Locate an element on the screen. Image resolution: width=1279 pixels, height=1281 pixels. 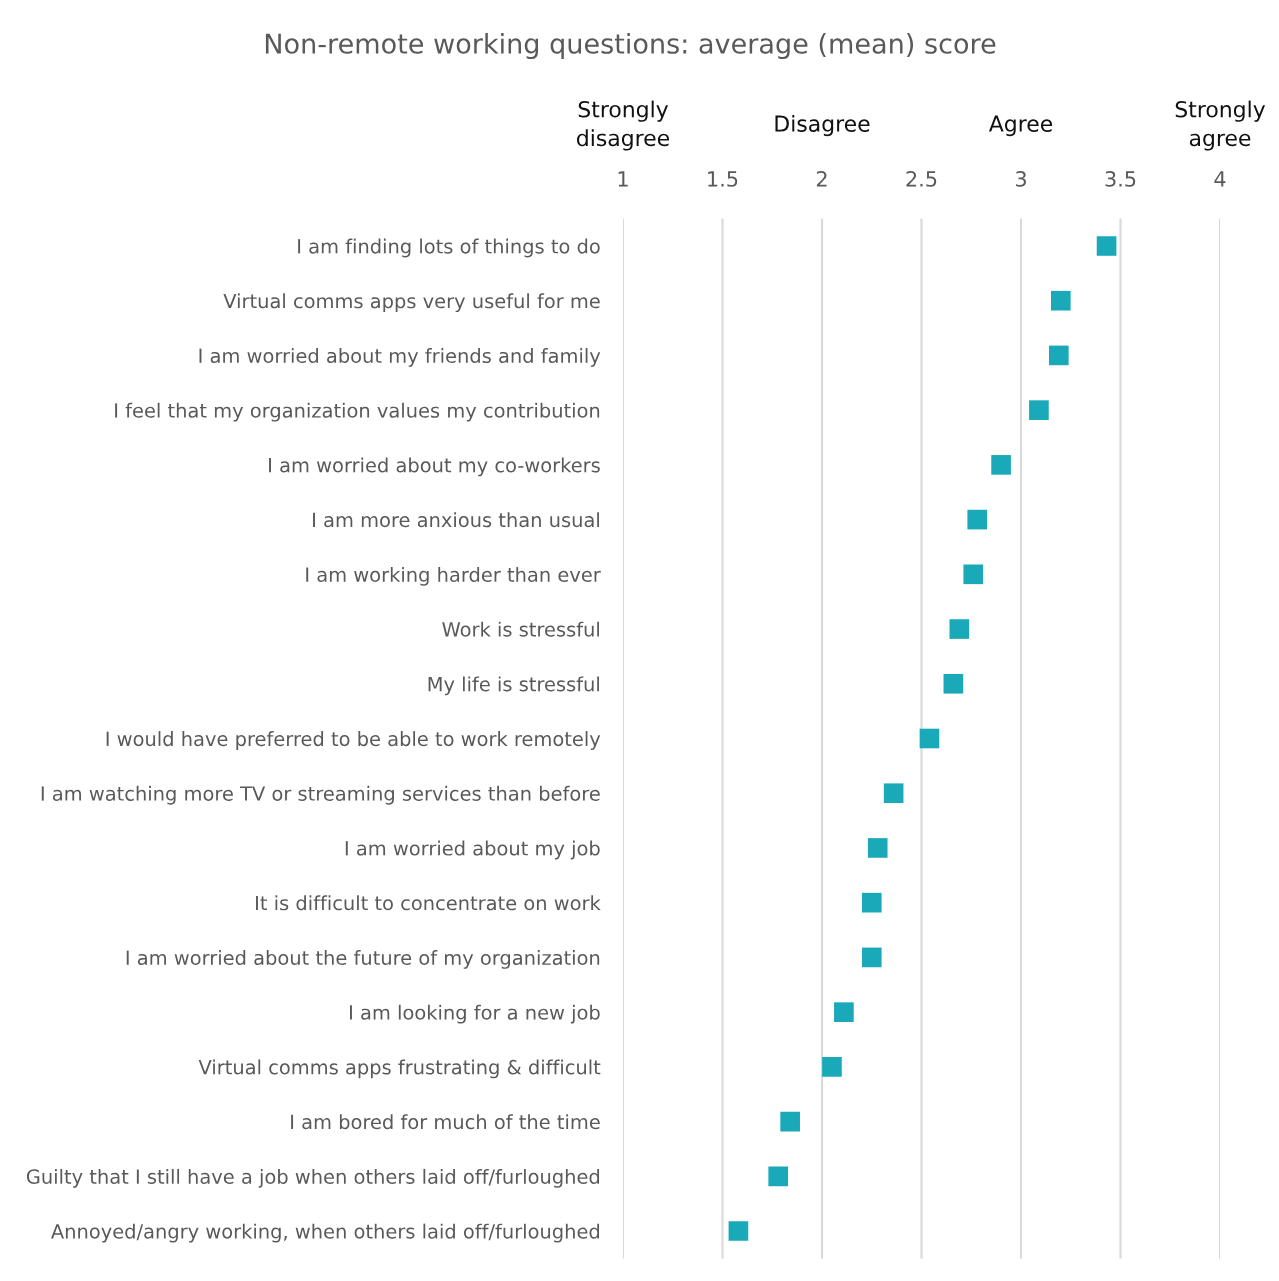
y-tick-label: I am worried about my job is located at coordinates (472, 850).